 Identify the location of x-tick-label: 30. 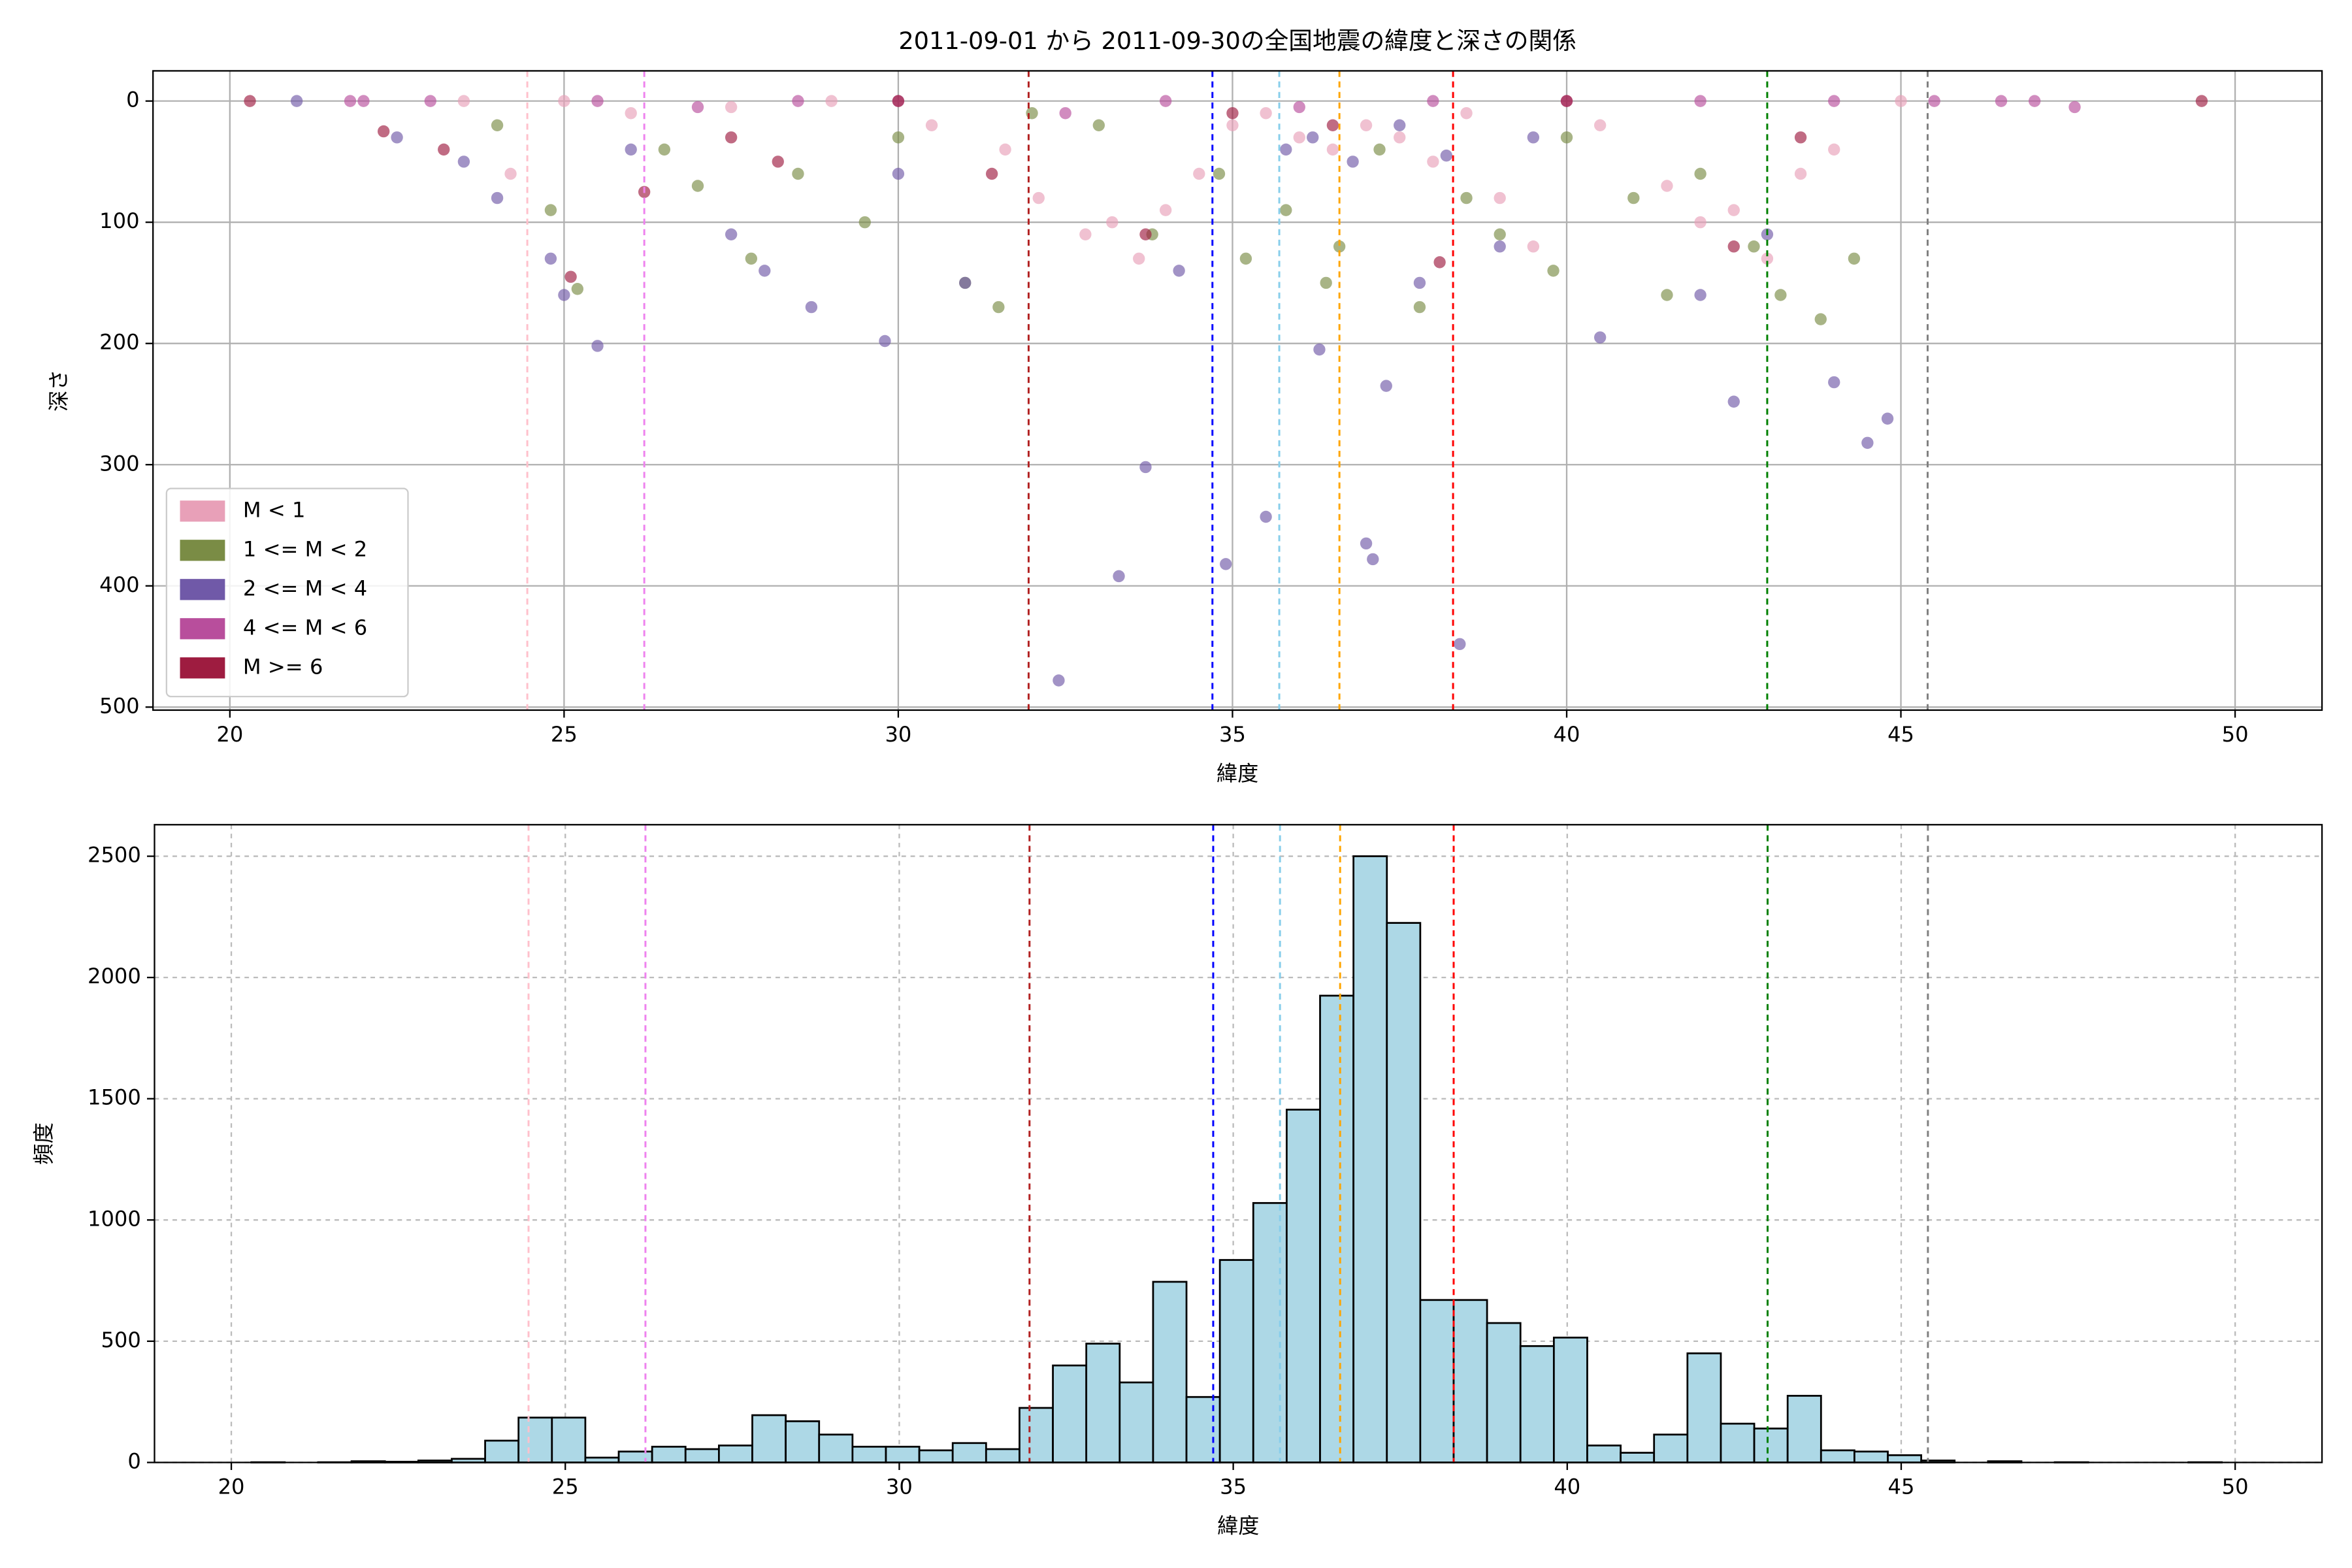
(898, 734).